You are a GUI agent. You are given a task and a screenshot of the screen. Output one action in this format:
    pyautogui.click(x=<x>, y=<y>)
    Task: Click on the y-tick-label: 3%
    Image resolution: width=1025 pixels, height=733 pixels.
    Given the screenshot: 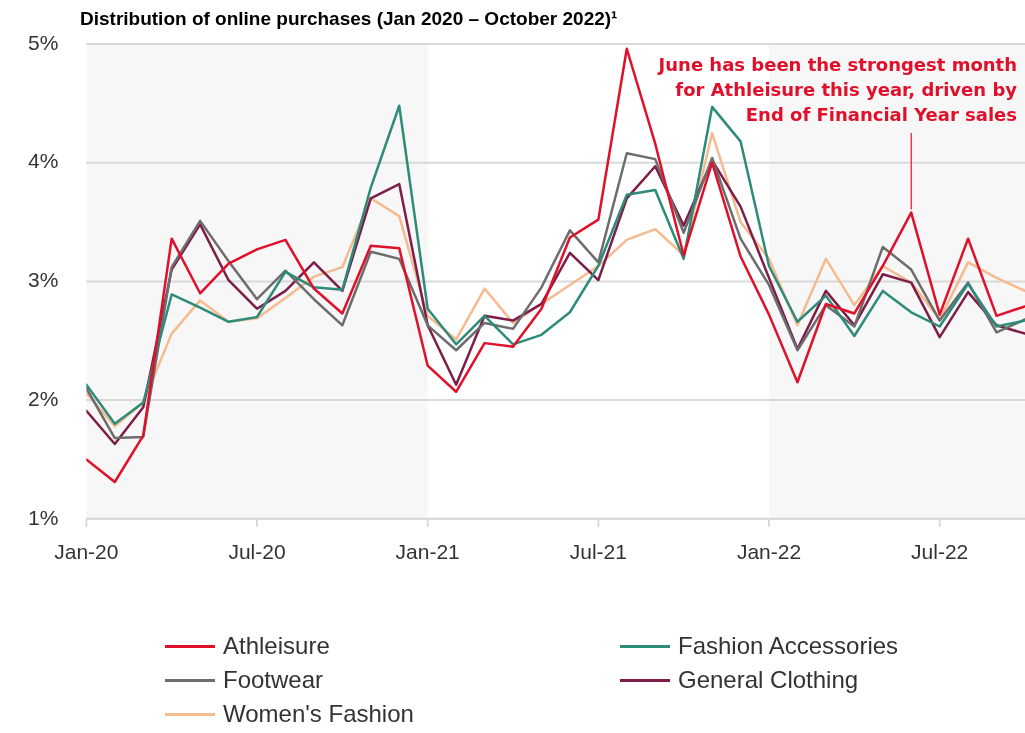 What is the action you would take?
    pyautogui.click(x=43, y=280)
    